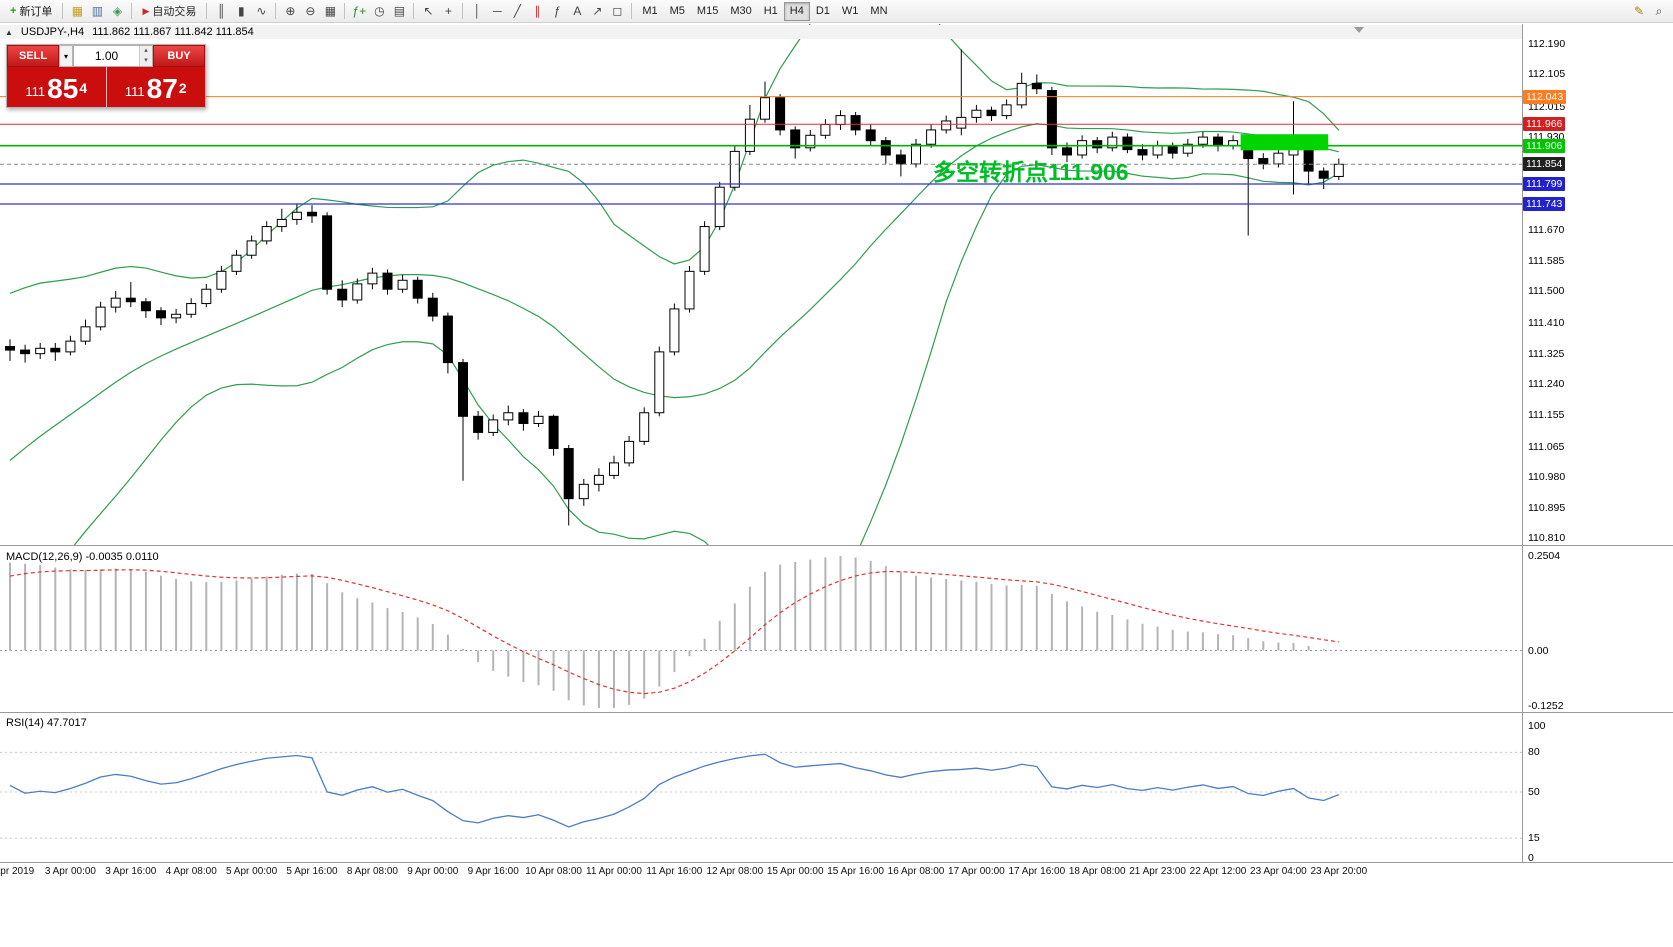 The image size is (1673, 947). Describe the element at coordinates (179, 56) in the screenshot. I see `buy-button: BUY` at that location.